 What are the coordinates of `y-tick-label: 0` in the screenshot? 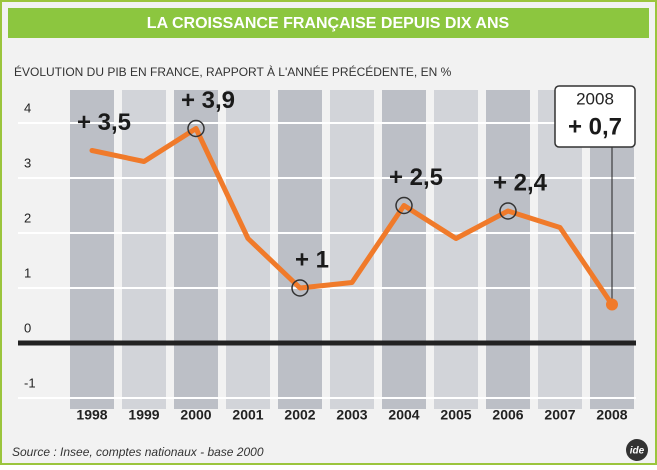 It's located at (27, 327).